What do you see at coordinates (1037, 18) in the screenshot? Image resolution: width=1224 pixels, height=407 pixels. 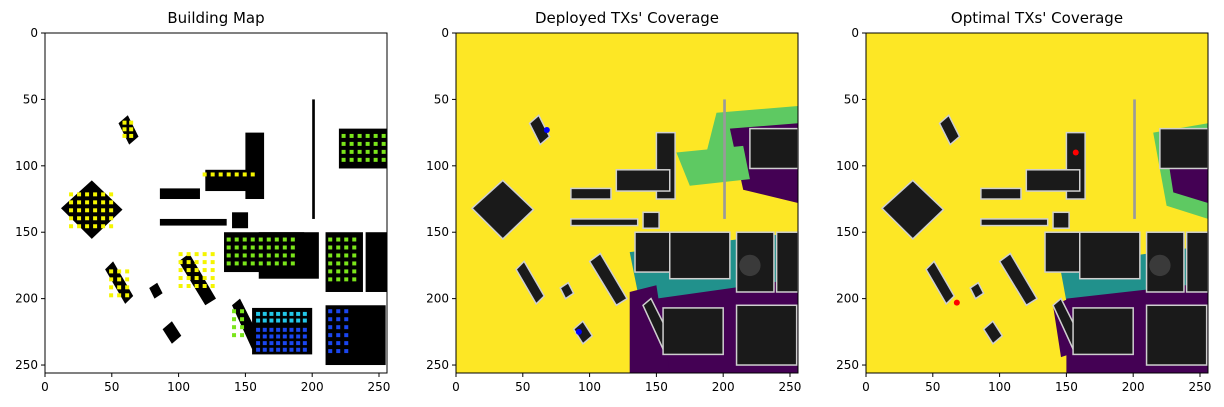 I see `panel-title-optimal-coverage: Optimal TXs' Coverage` at bounding box center [1037, 18].